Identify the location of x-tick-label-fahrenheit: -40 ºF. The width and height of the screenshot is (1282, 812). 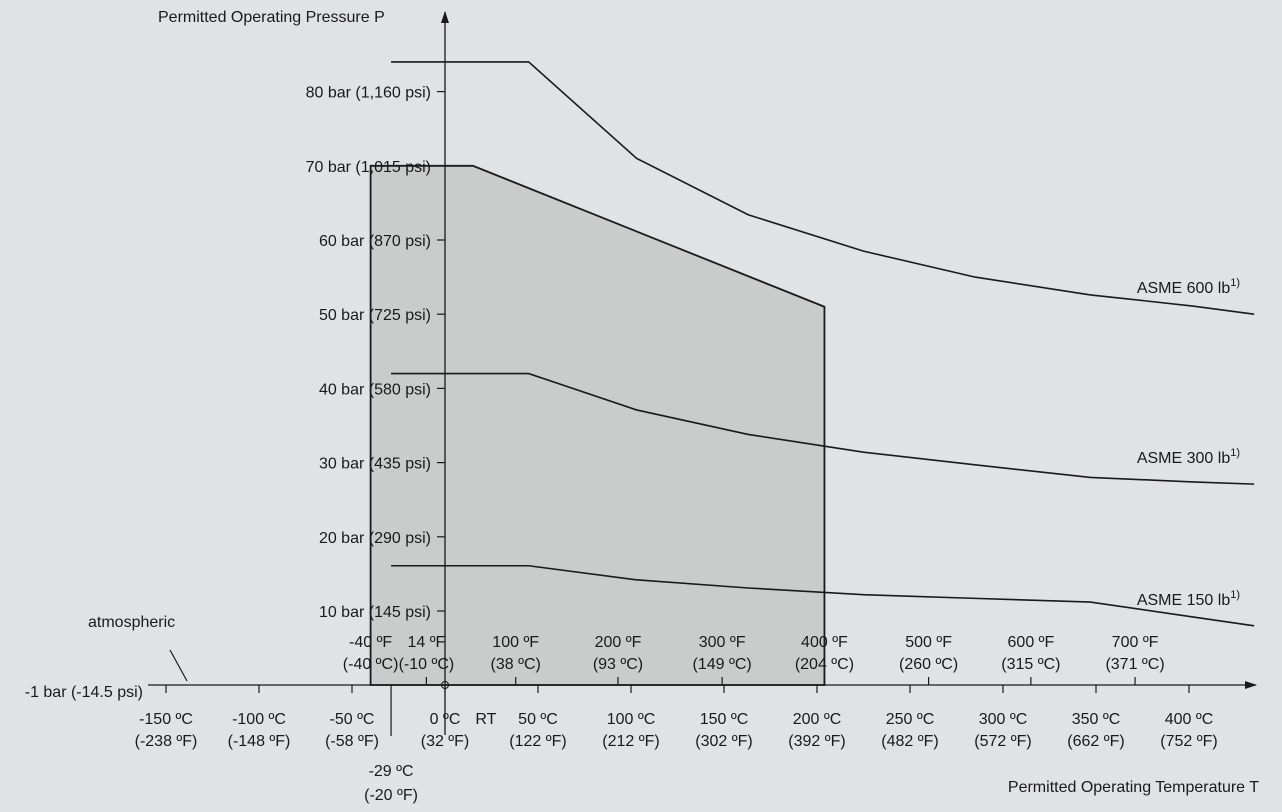
(370, 642).